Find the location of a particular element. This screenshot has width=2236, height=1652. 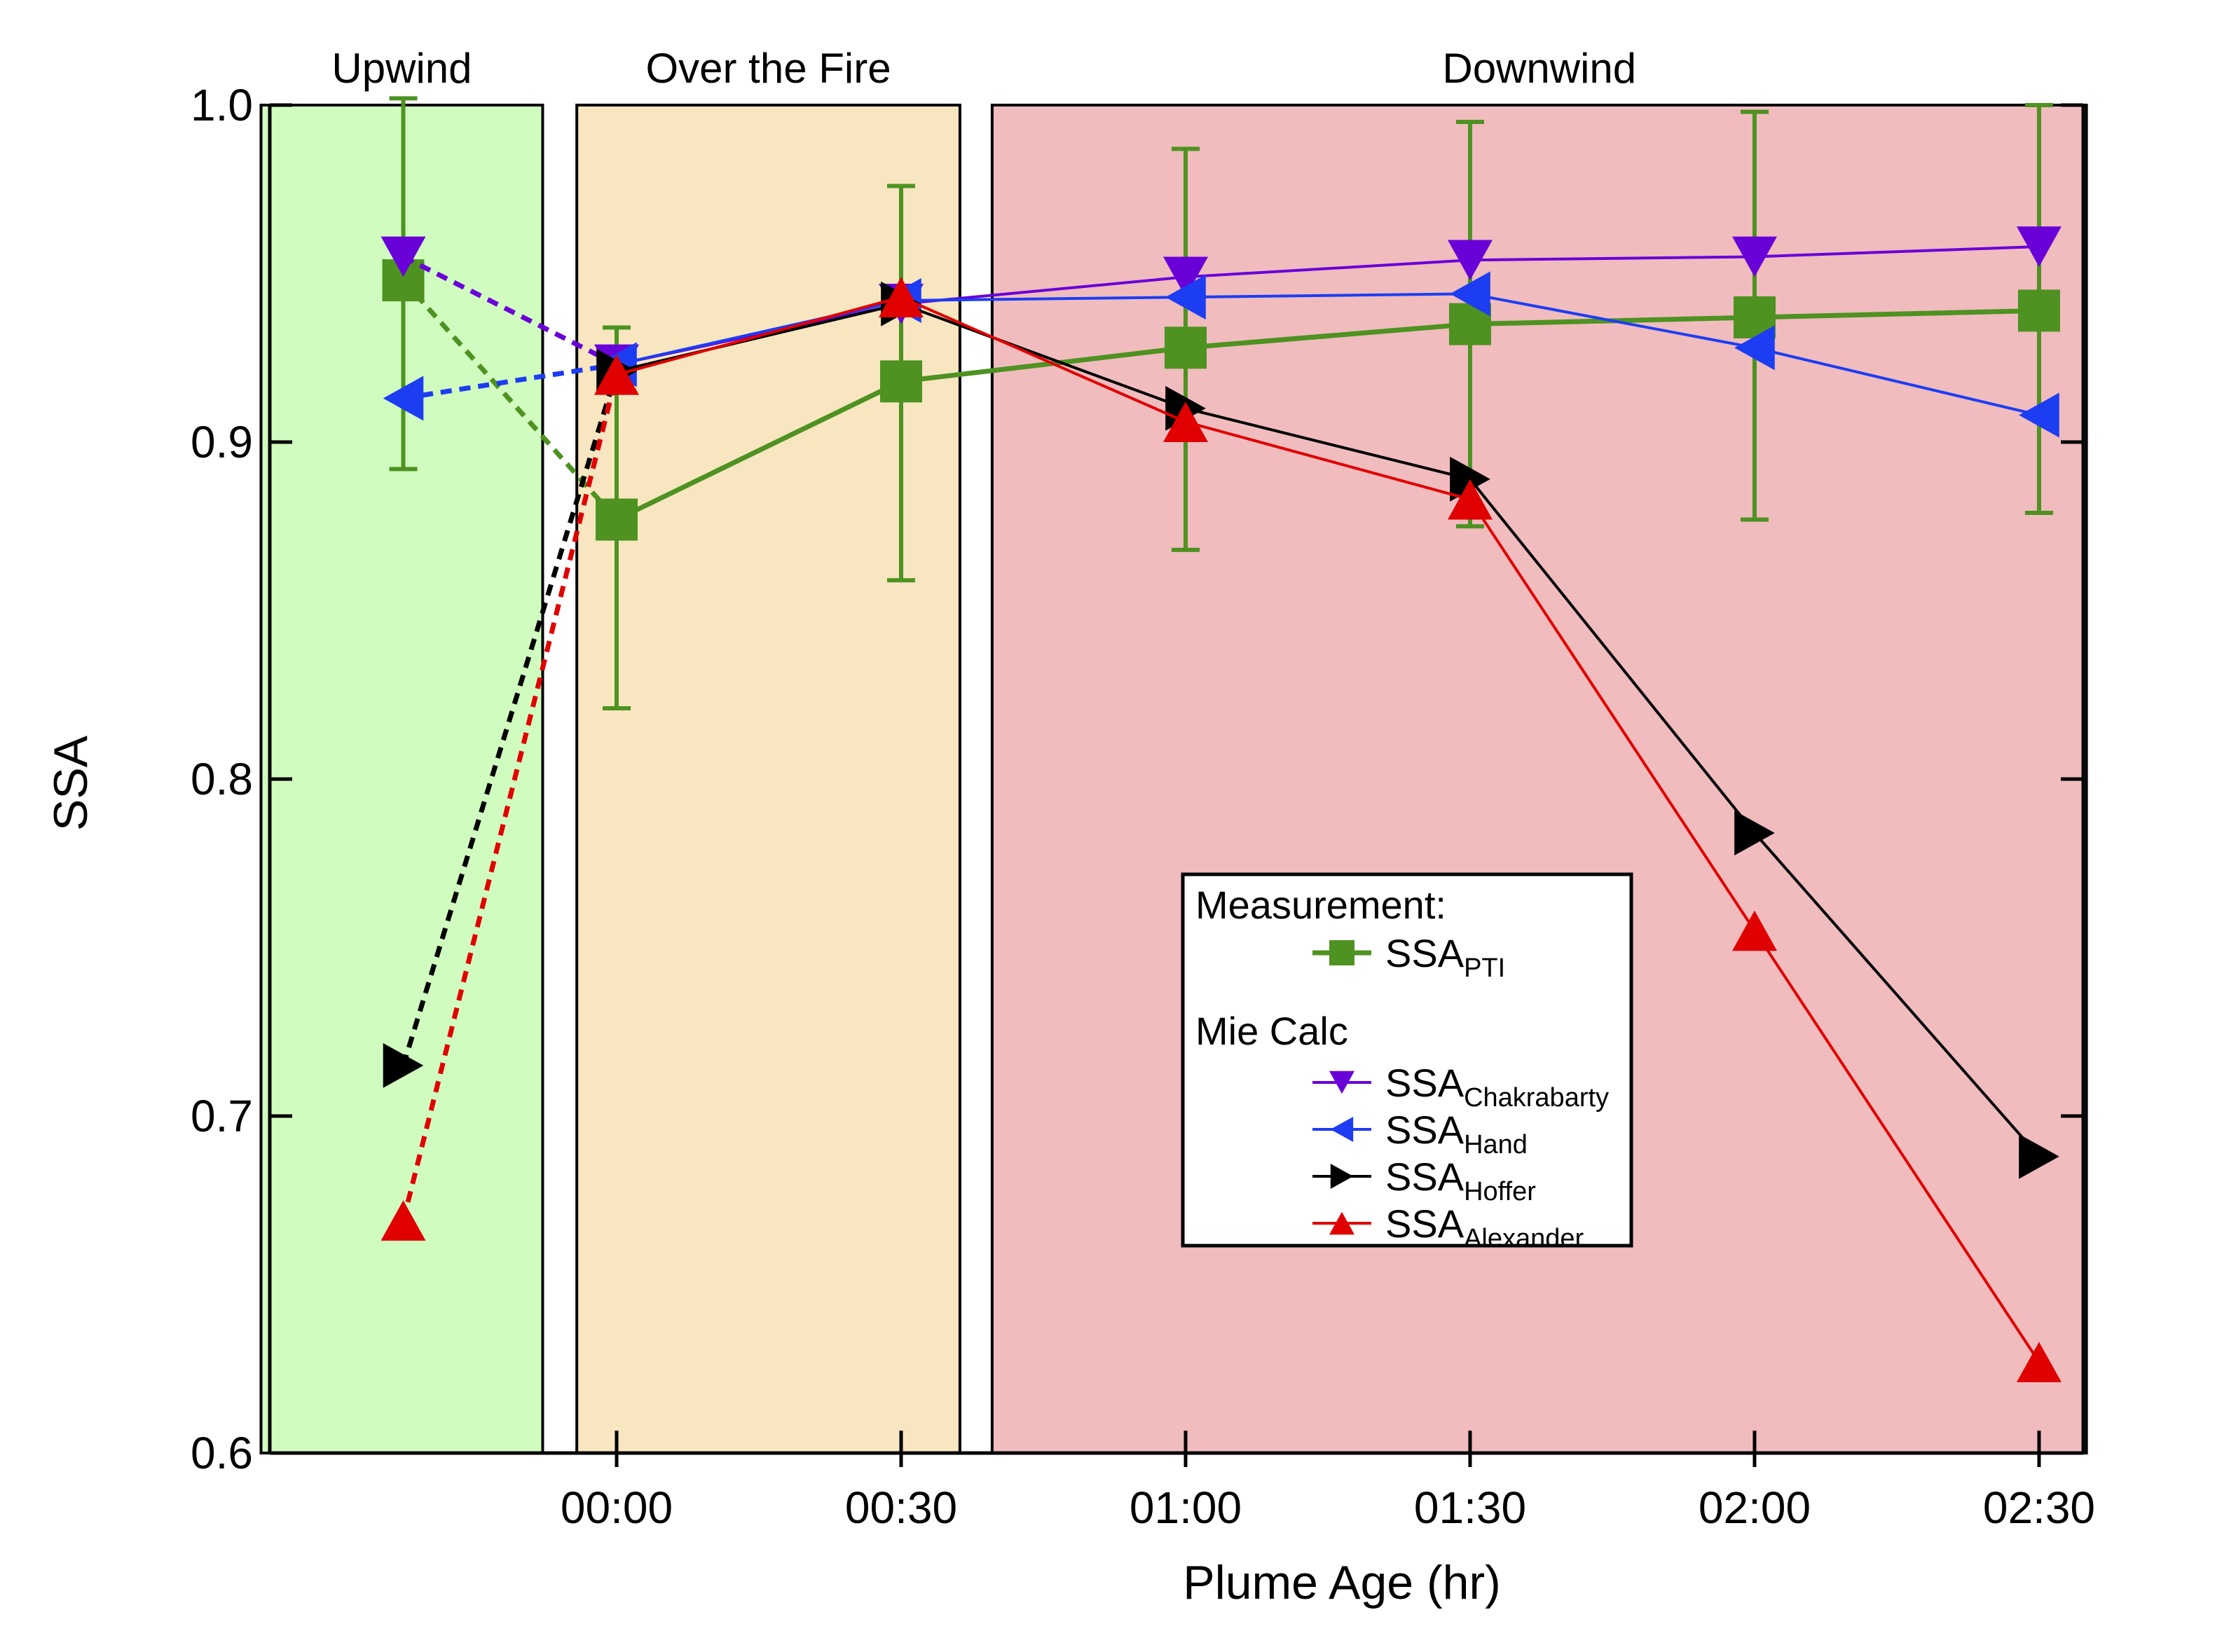

x-tick-label-5: 02:30 is located at coordinates (2039, 1507).